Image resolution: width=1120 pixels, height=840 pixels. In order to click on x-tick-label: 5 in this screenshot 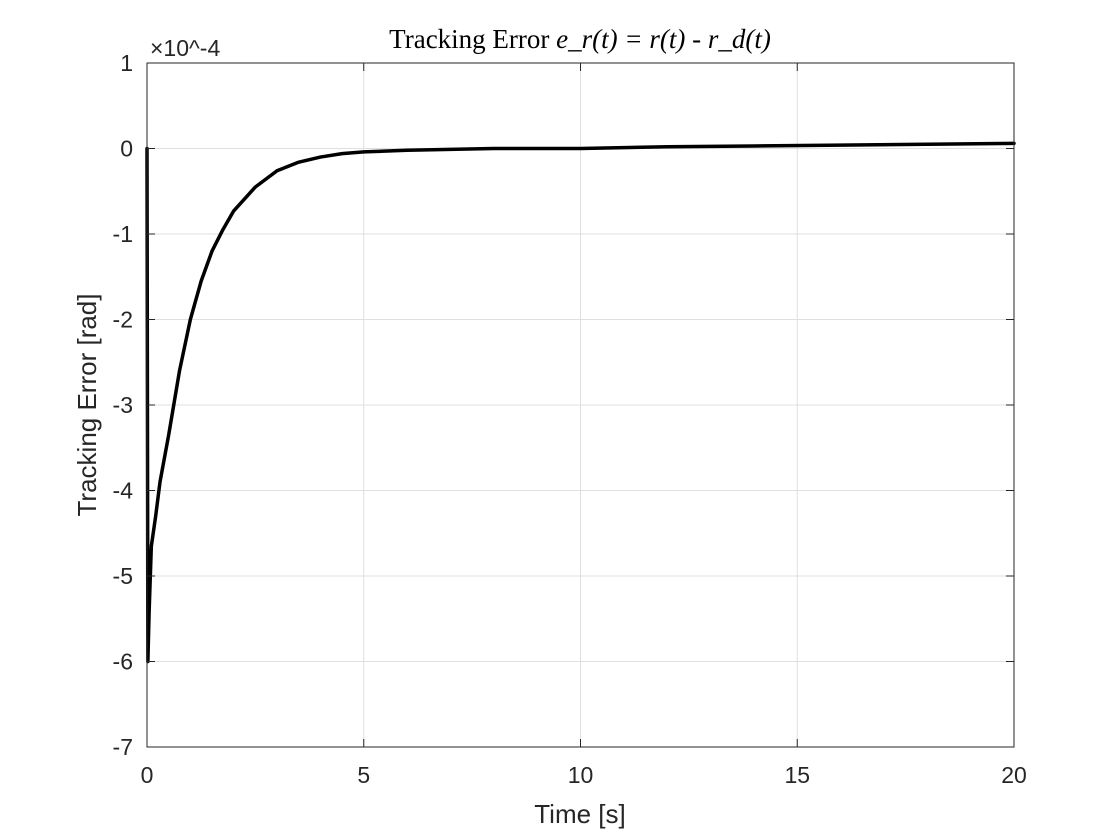, I will do `click(363, 775)`.